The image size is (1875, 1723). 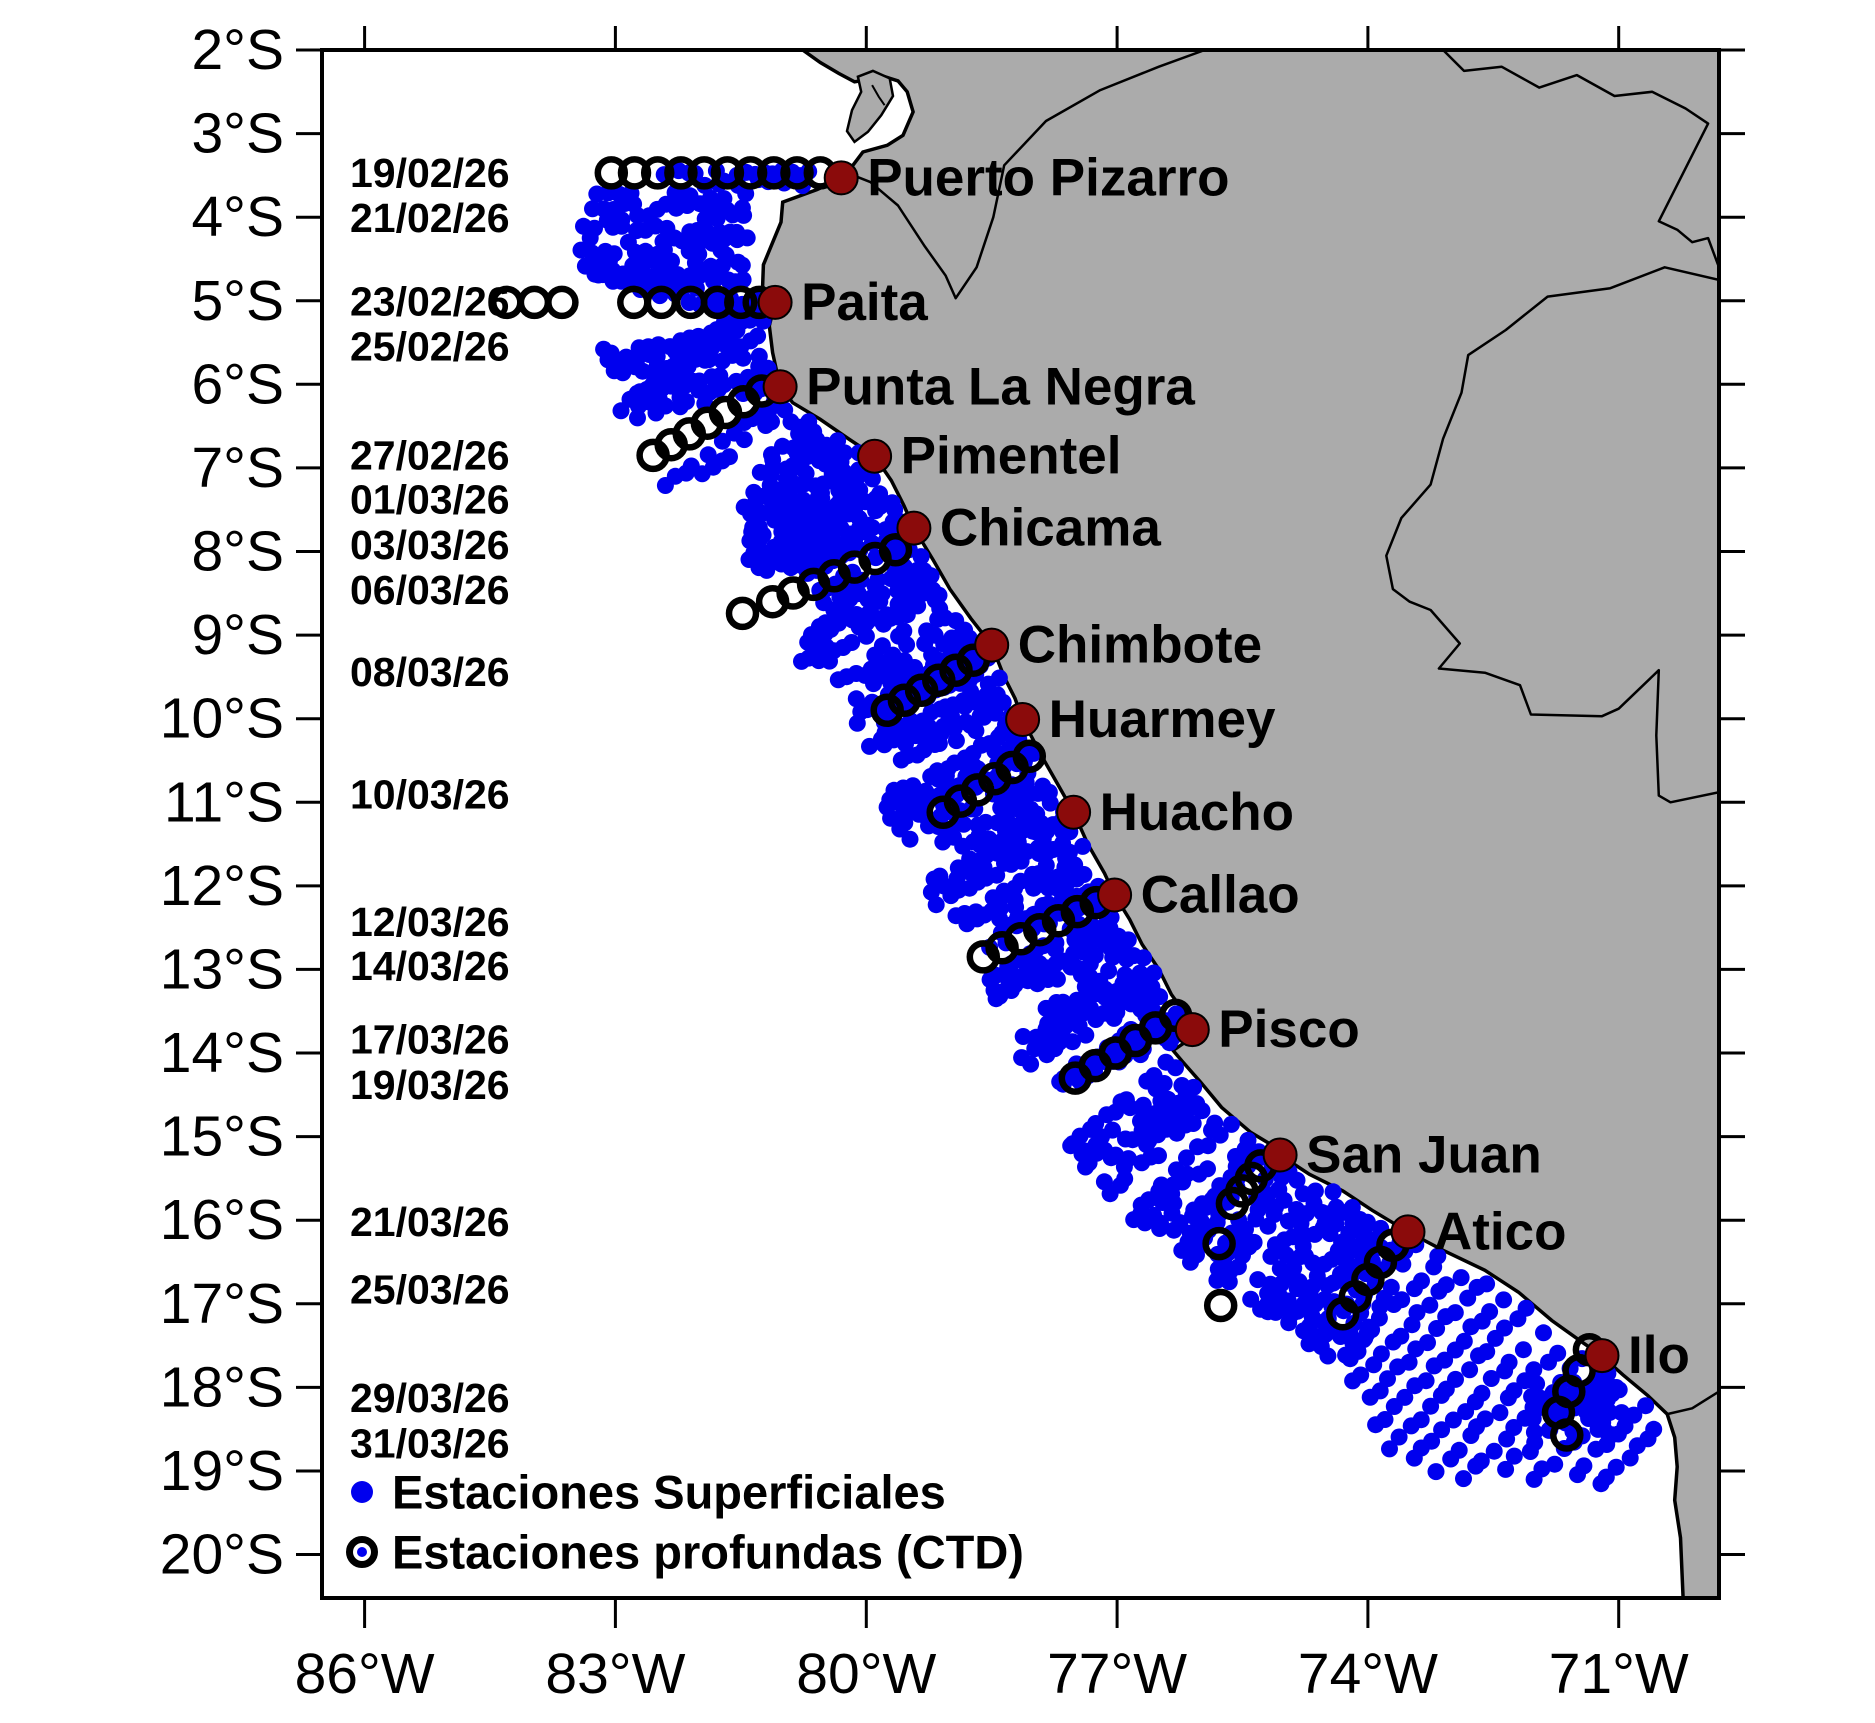 What do you see at coordinates (430, 1290) in the screenshot?
I see `survey-date-label: 25/03/26` at bounding box center [430, 1290].